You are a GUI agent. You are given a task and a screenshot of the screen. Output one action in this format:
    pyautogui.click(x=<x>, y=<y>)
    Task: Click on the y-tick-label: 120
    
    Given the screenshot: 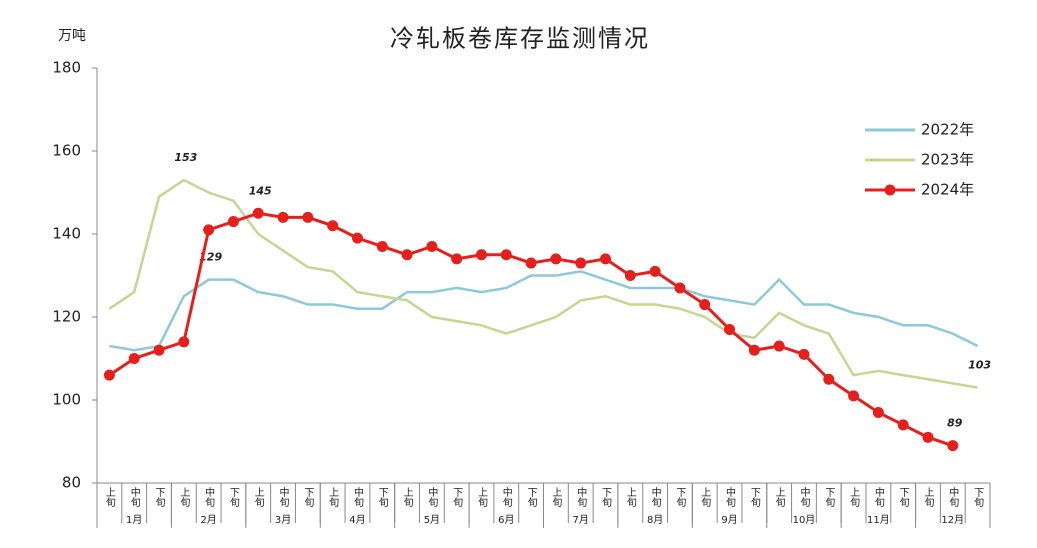 What is the action you would take?
    pyautogui.click(x=66, y=317)
    